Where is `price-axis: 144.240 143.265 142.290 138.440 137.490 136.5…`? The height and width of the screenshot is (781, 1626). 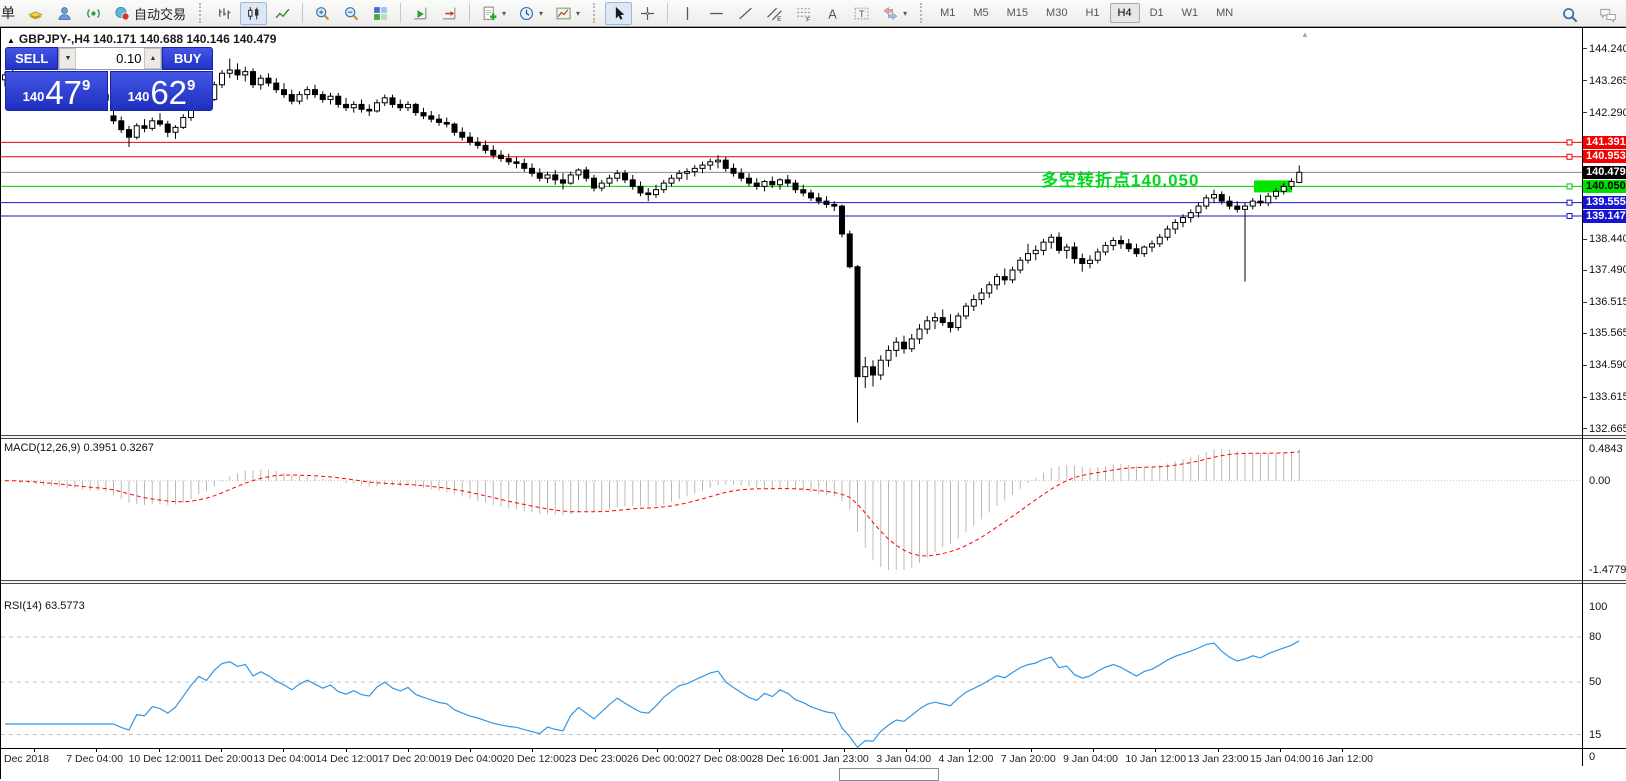
price-axis: 144.240 143.265 142.290 138.440 137.490 136.5… is located at coordinates (1604, 404).